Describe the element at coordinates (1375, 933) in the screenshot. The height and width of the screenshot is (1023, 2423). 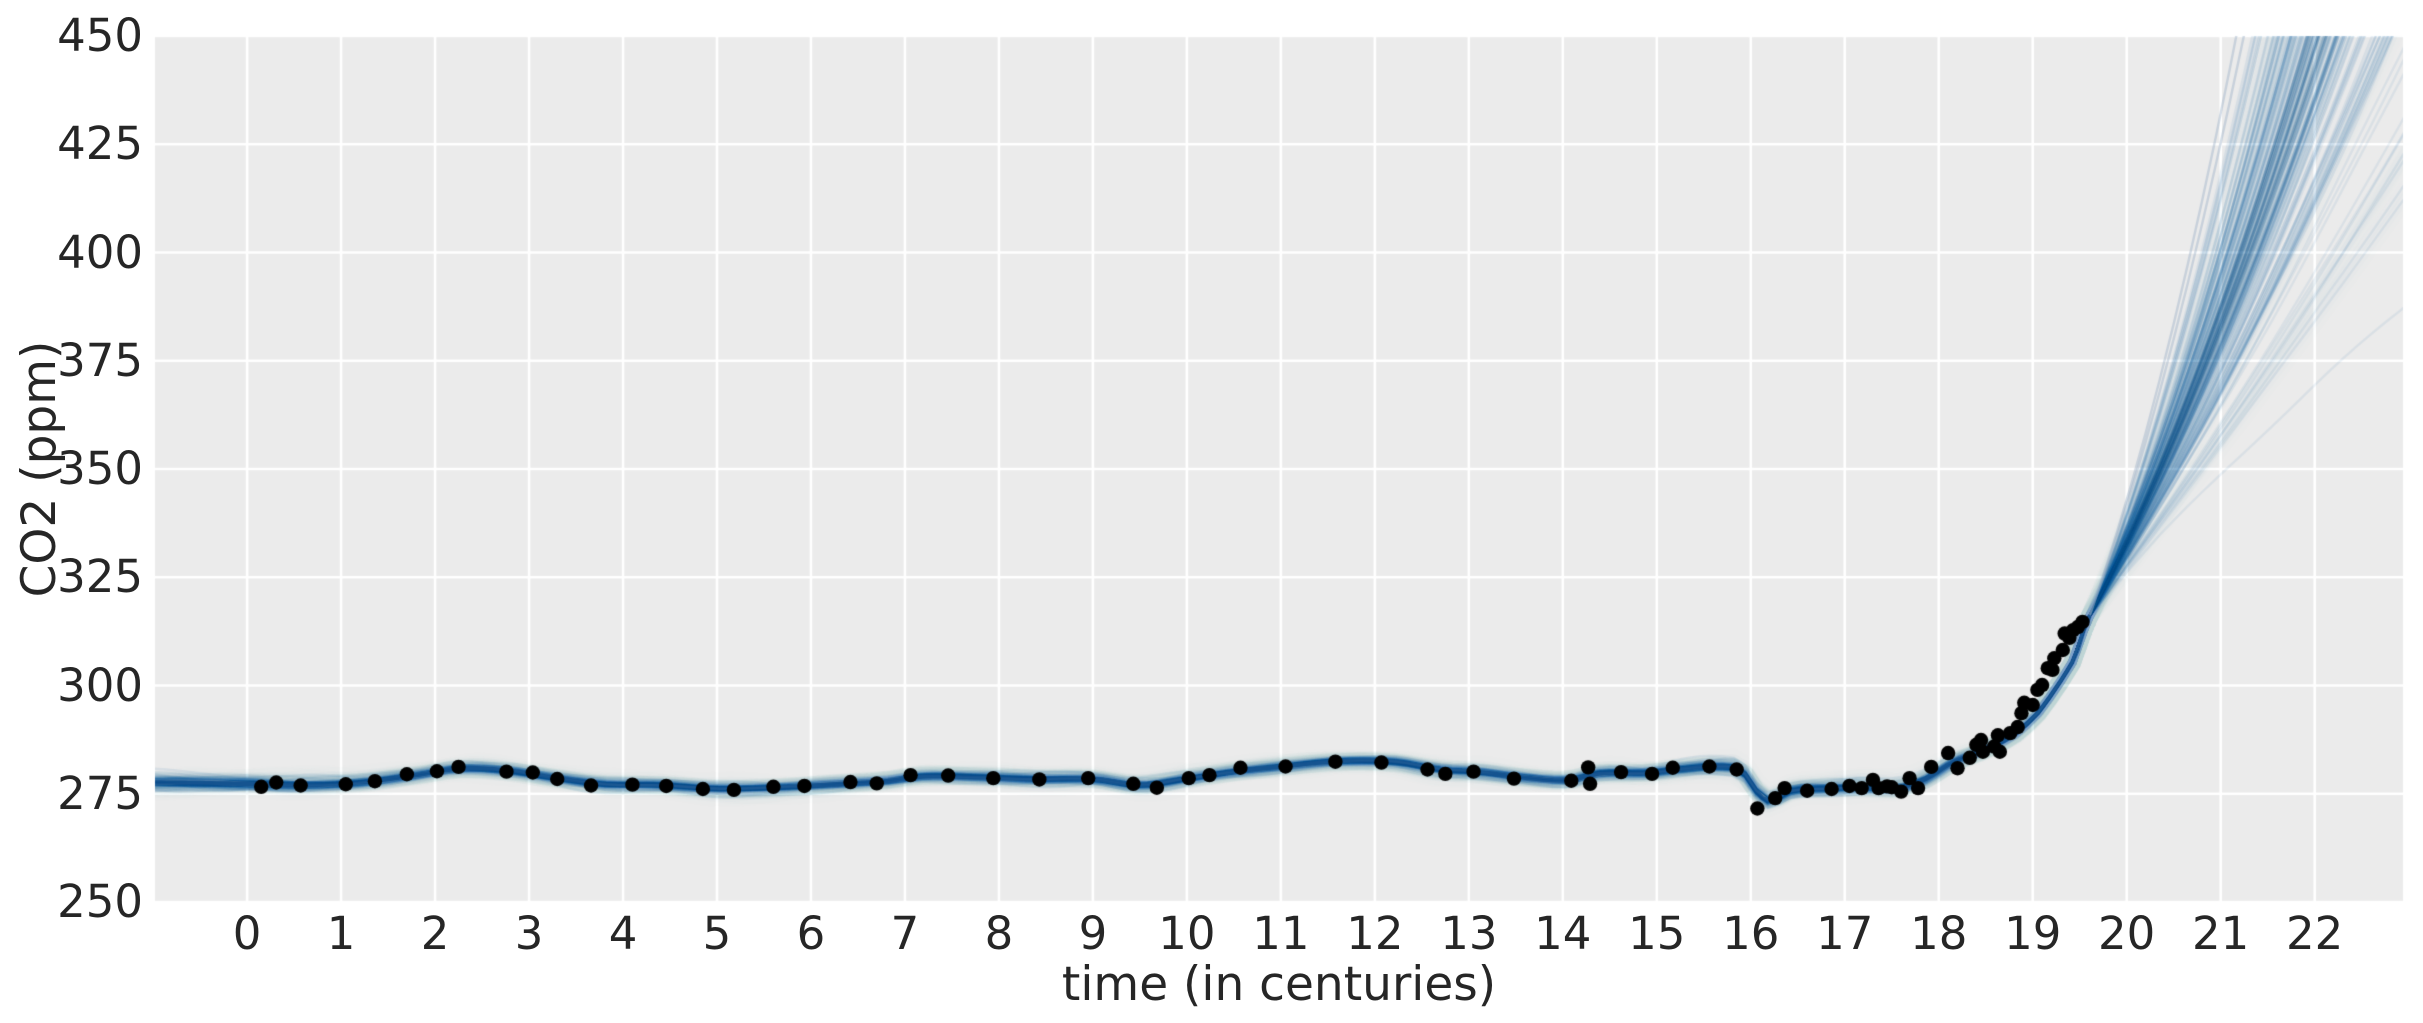
I see `x-tick-label: 12` at that location.